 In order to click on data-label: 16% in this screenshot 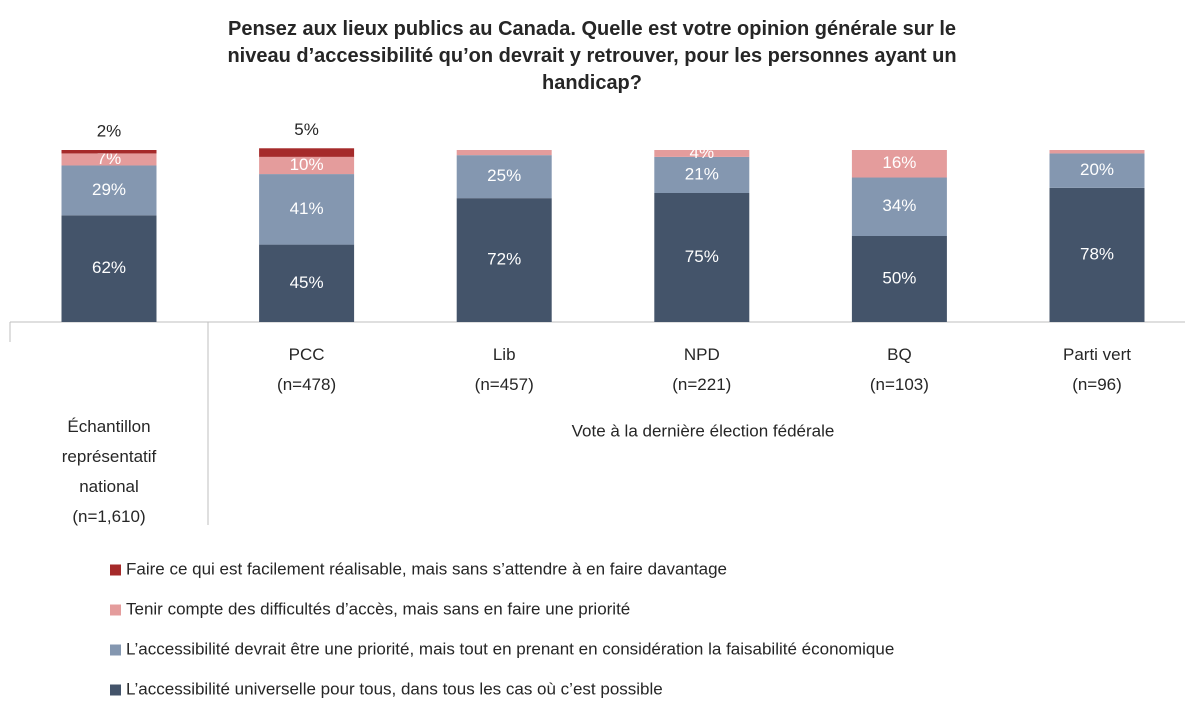, I will do `click(899, 162)`.